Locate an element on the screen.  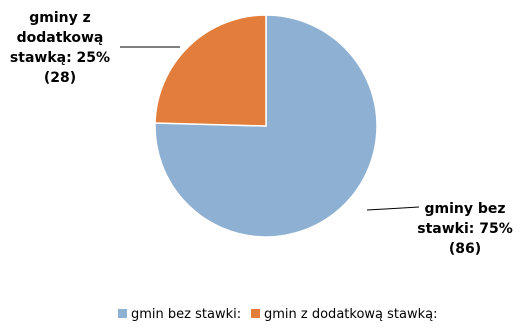
leader-line-bez-stawki is located at coordinates (393, 208).